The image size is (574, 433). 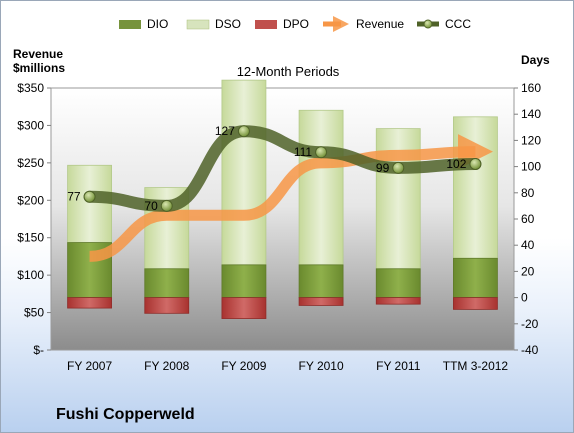 What do you see at coordinates (535, 60) in the screenshot?
I see `right-axis-label: Days` at bounding box center [535, 60].